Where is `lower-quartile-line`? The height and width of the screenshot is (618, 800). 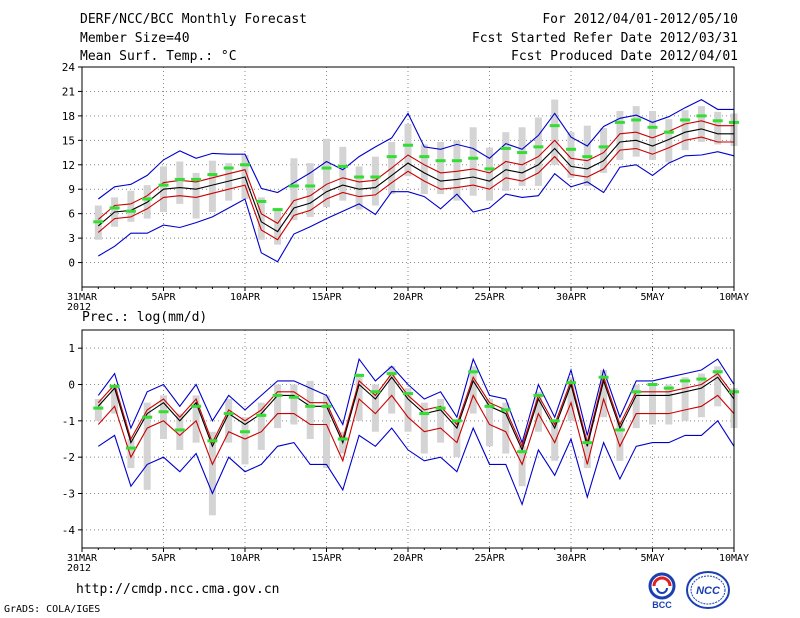 lower-quartile-line is located at coordinates (416, 430).